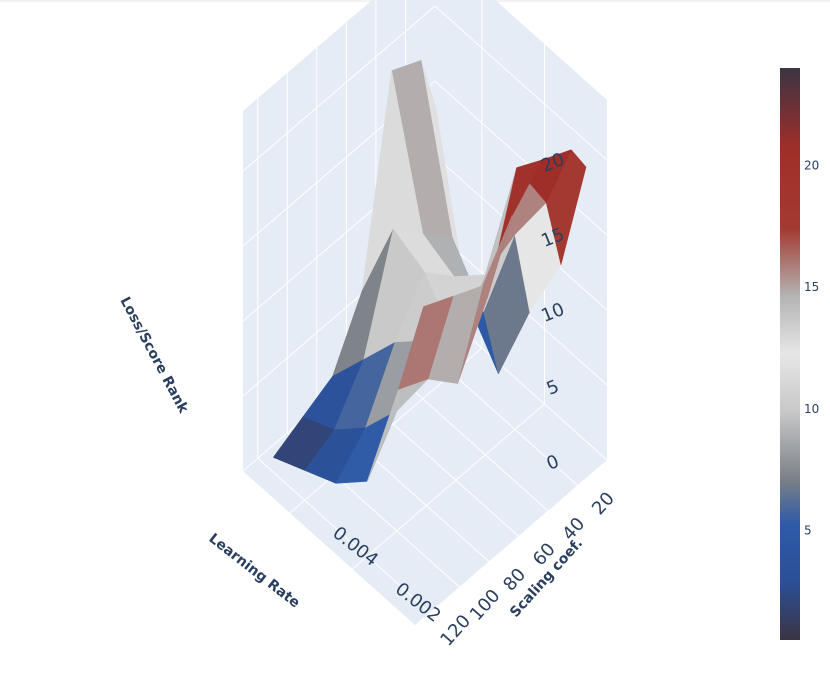  I want to click on colorbar: 5 10 15 20, so click(799, 354).